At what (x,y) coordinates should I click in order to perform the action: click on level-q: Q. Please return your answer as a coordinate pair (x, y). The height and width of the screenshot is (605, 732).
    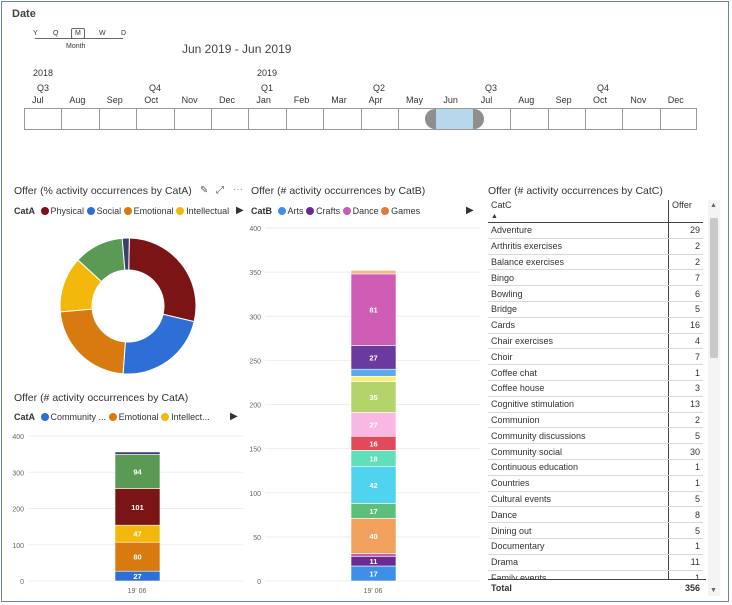
    Looking at the image, I should click on (56, 33).